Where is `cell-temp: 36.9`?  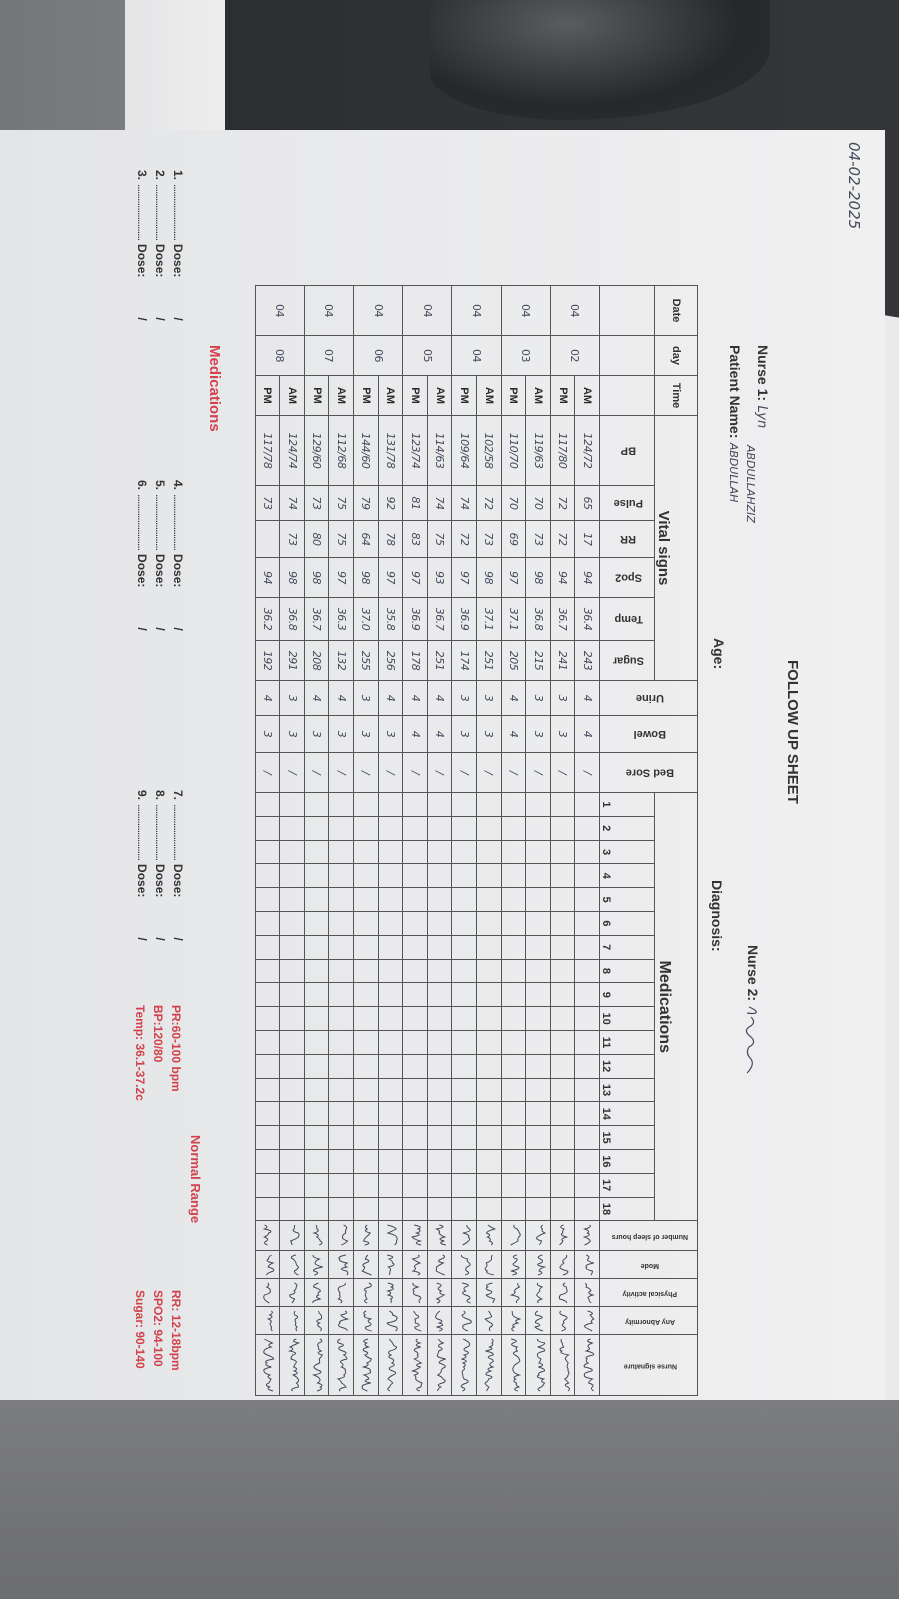
cell-temp: 36.9 is located at coordinates (464, 619).